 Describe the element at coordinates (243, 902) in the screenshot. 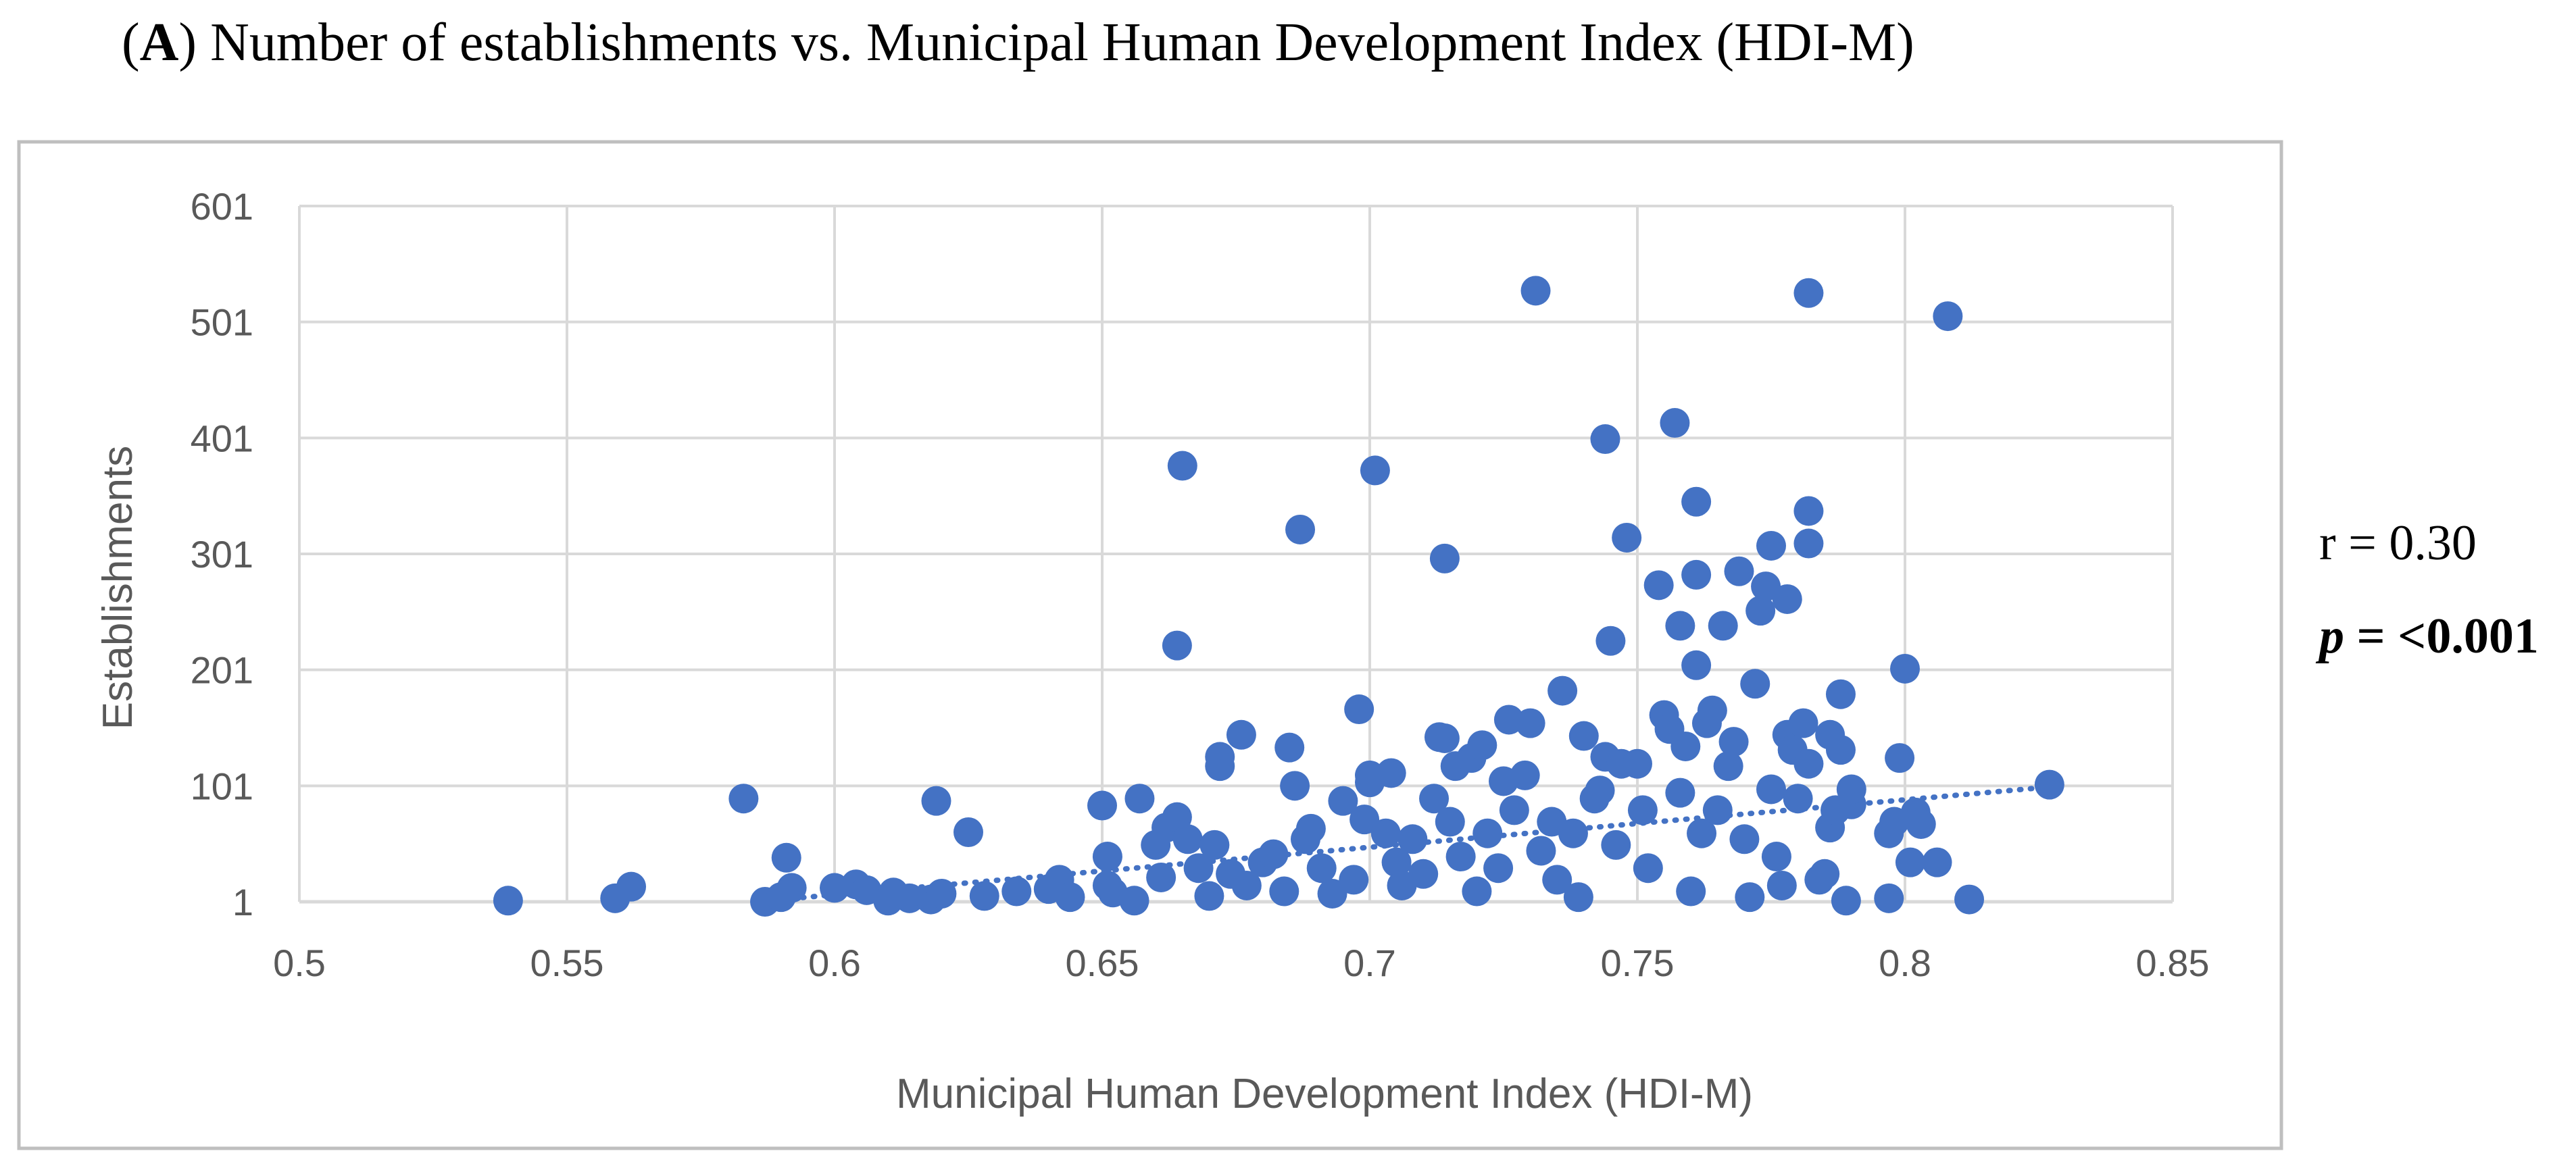

I see `y-tick-label: 1` at that location.